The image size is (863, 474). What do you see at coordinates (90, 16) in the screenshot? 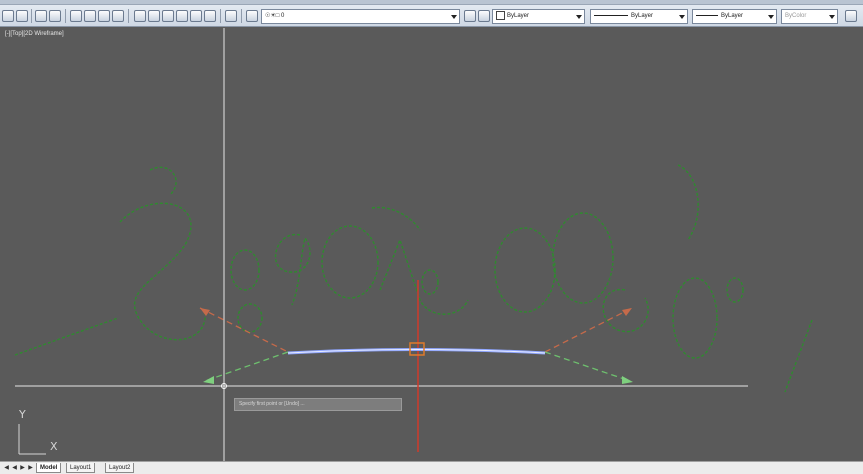
I see `zoom-realtime-icon` at bounding box center [90, 16].